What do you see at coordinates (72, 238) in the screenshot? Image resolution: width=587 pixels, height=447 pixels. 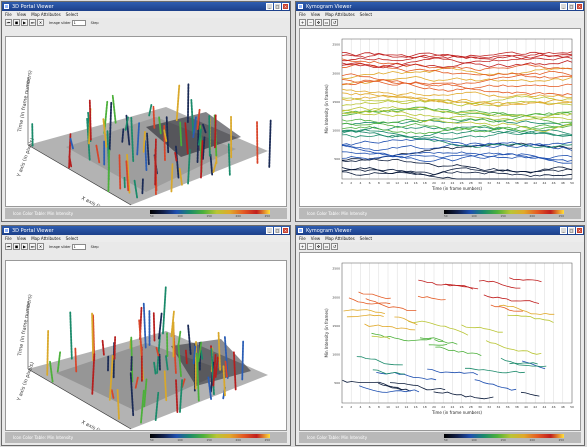 I see `menu-select: Select` at bounding box center [72, 238].